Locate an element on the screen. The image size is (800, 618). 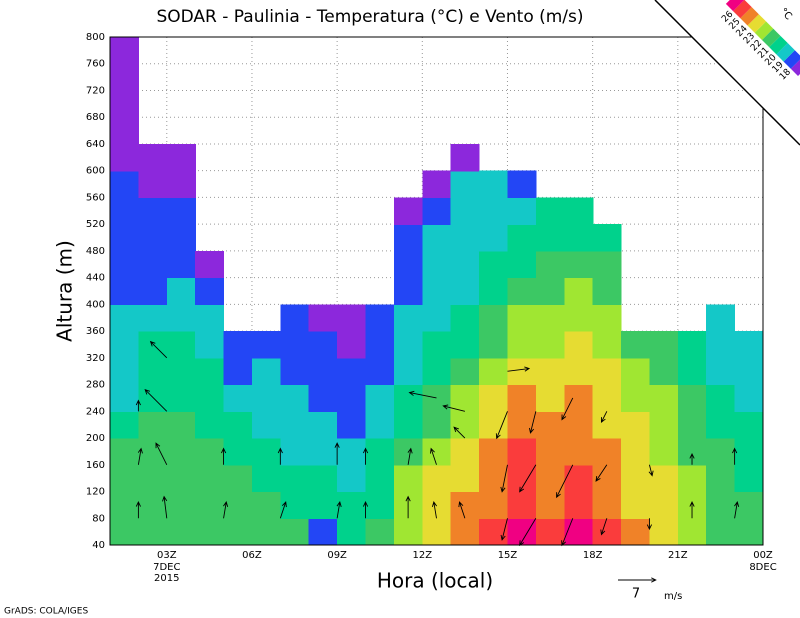
y-tick-label: 680 is located at coordinates (95, 117).